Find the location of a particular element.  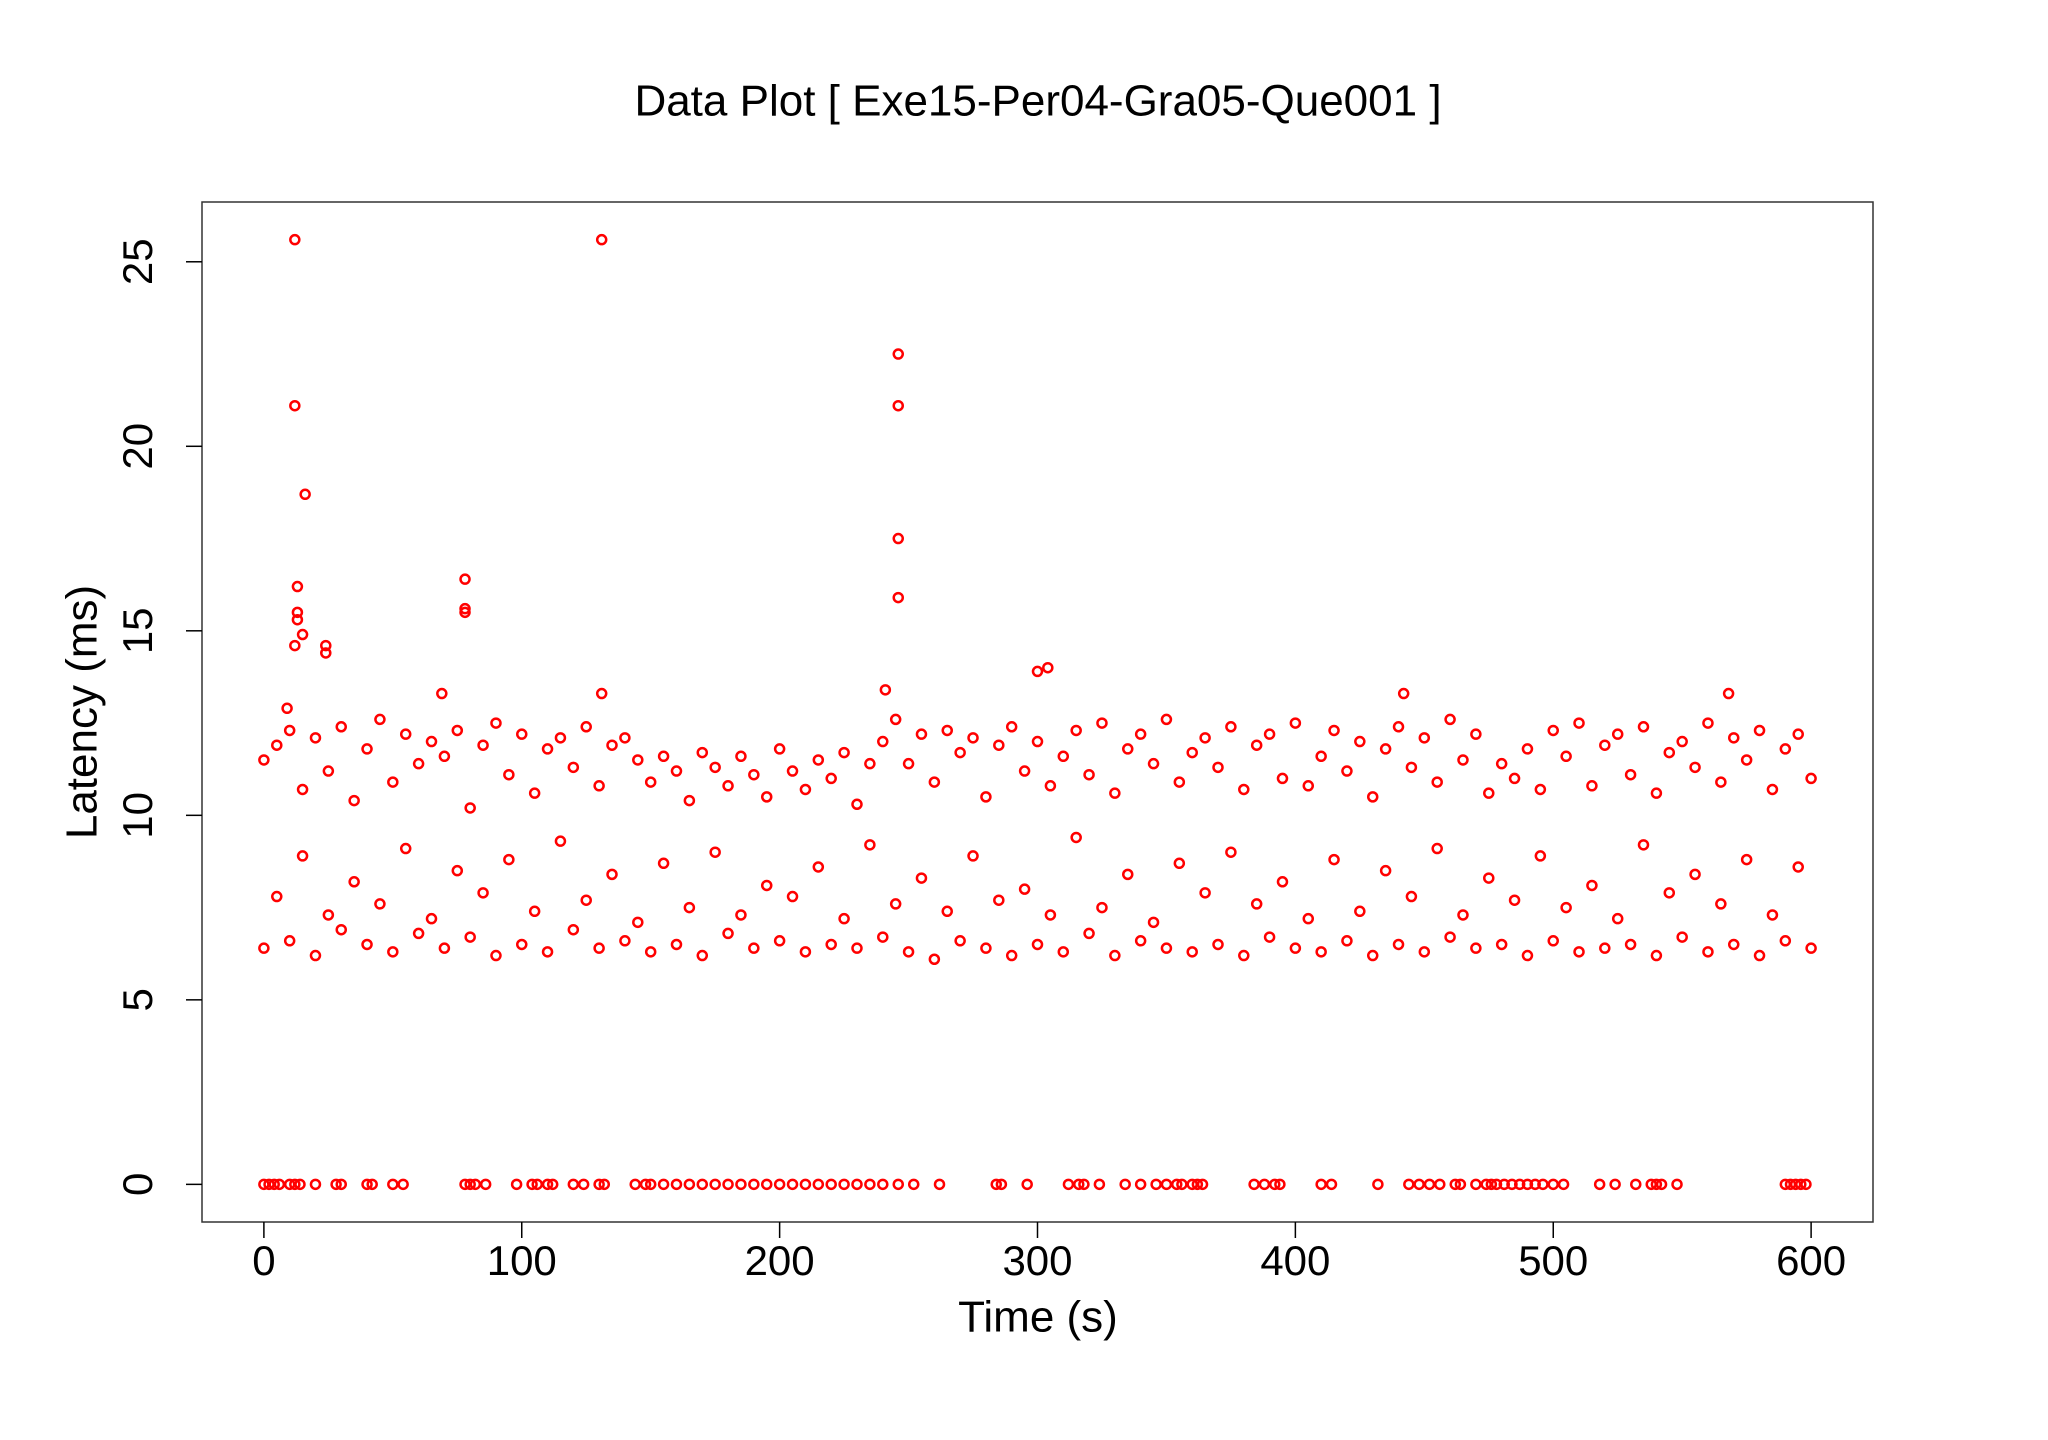

x-tick-label: 600 is located at coordinates (1811, 1260).